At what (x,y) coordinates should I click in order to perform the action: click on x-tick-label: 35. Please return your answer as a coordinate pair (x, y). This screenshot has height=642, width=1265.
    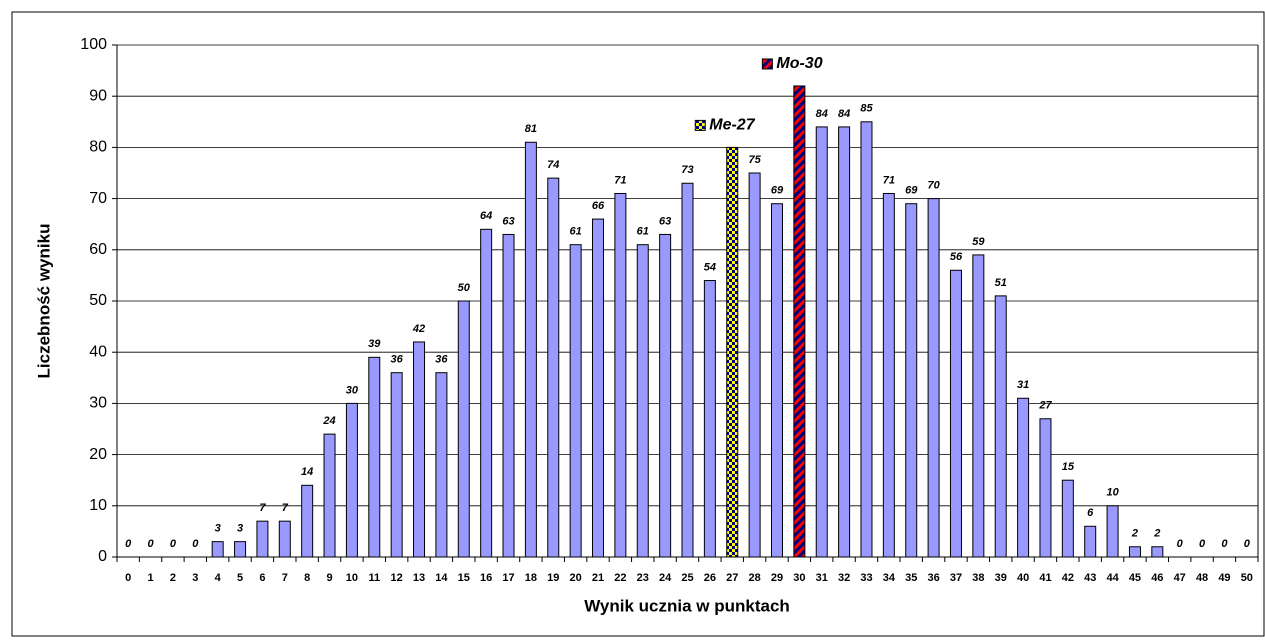
    Looking at the image, I should click on (911, 578).